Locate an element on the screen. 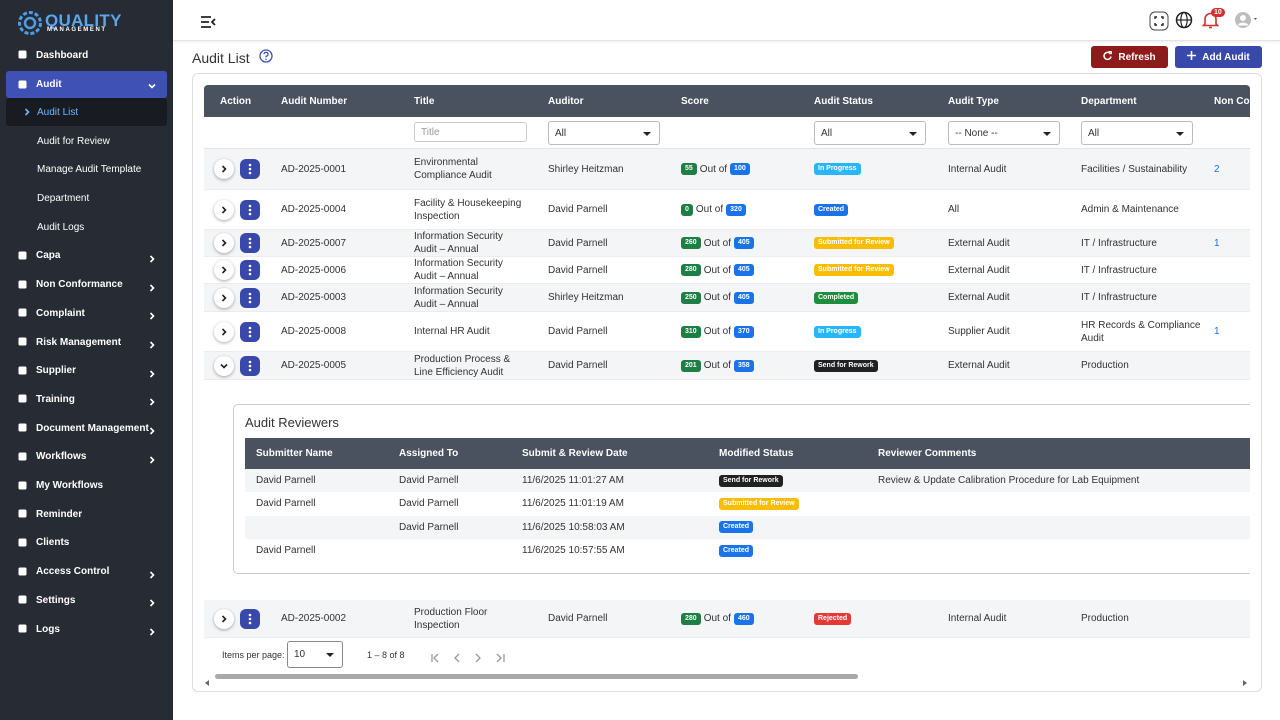 The height and width of the screenshot is (720, 1280). brand-name: QUALITY is located at coordinates (83, 20).